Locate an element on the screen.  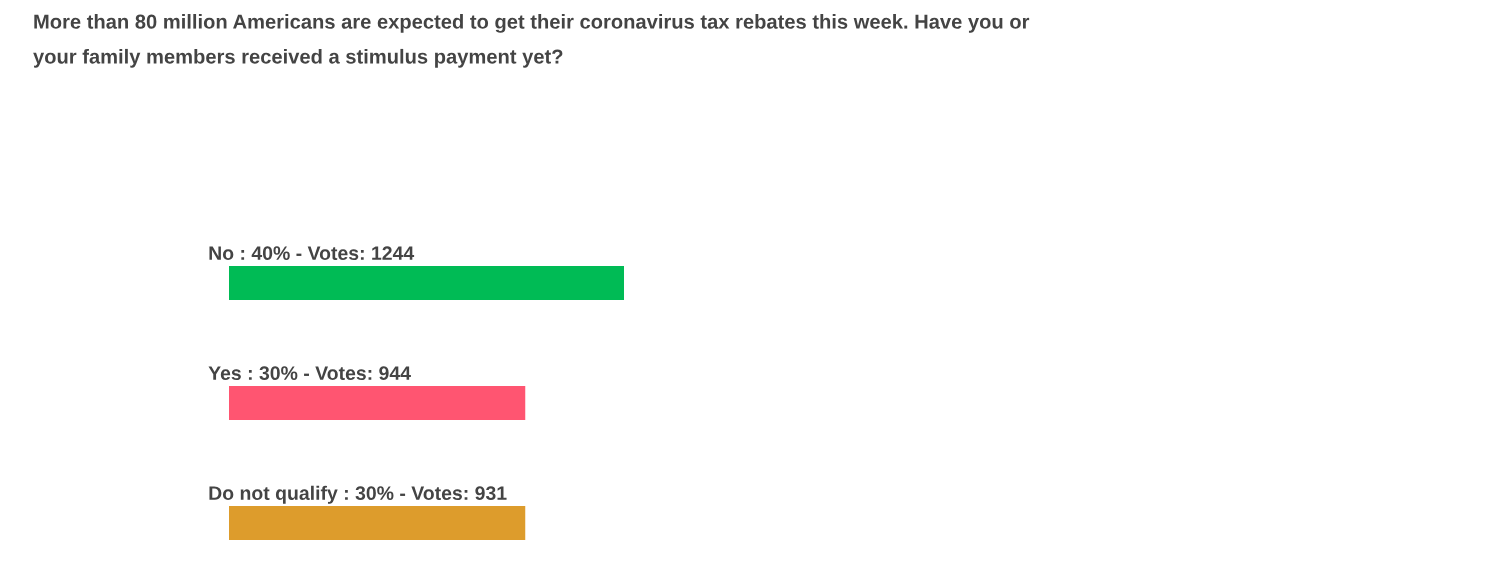
chart-title: More than 80 million Americans are expected to get their coronavirus tax rebates this week. Have you or your family members received a stimulus payment yet? is located at coordinates (531, 41).